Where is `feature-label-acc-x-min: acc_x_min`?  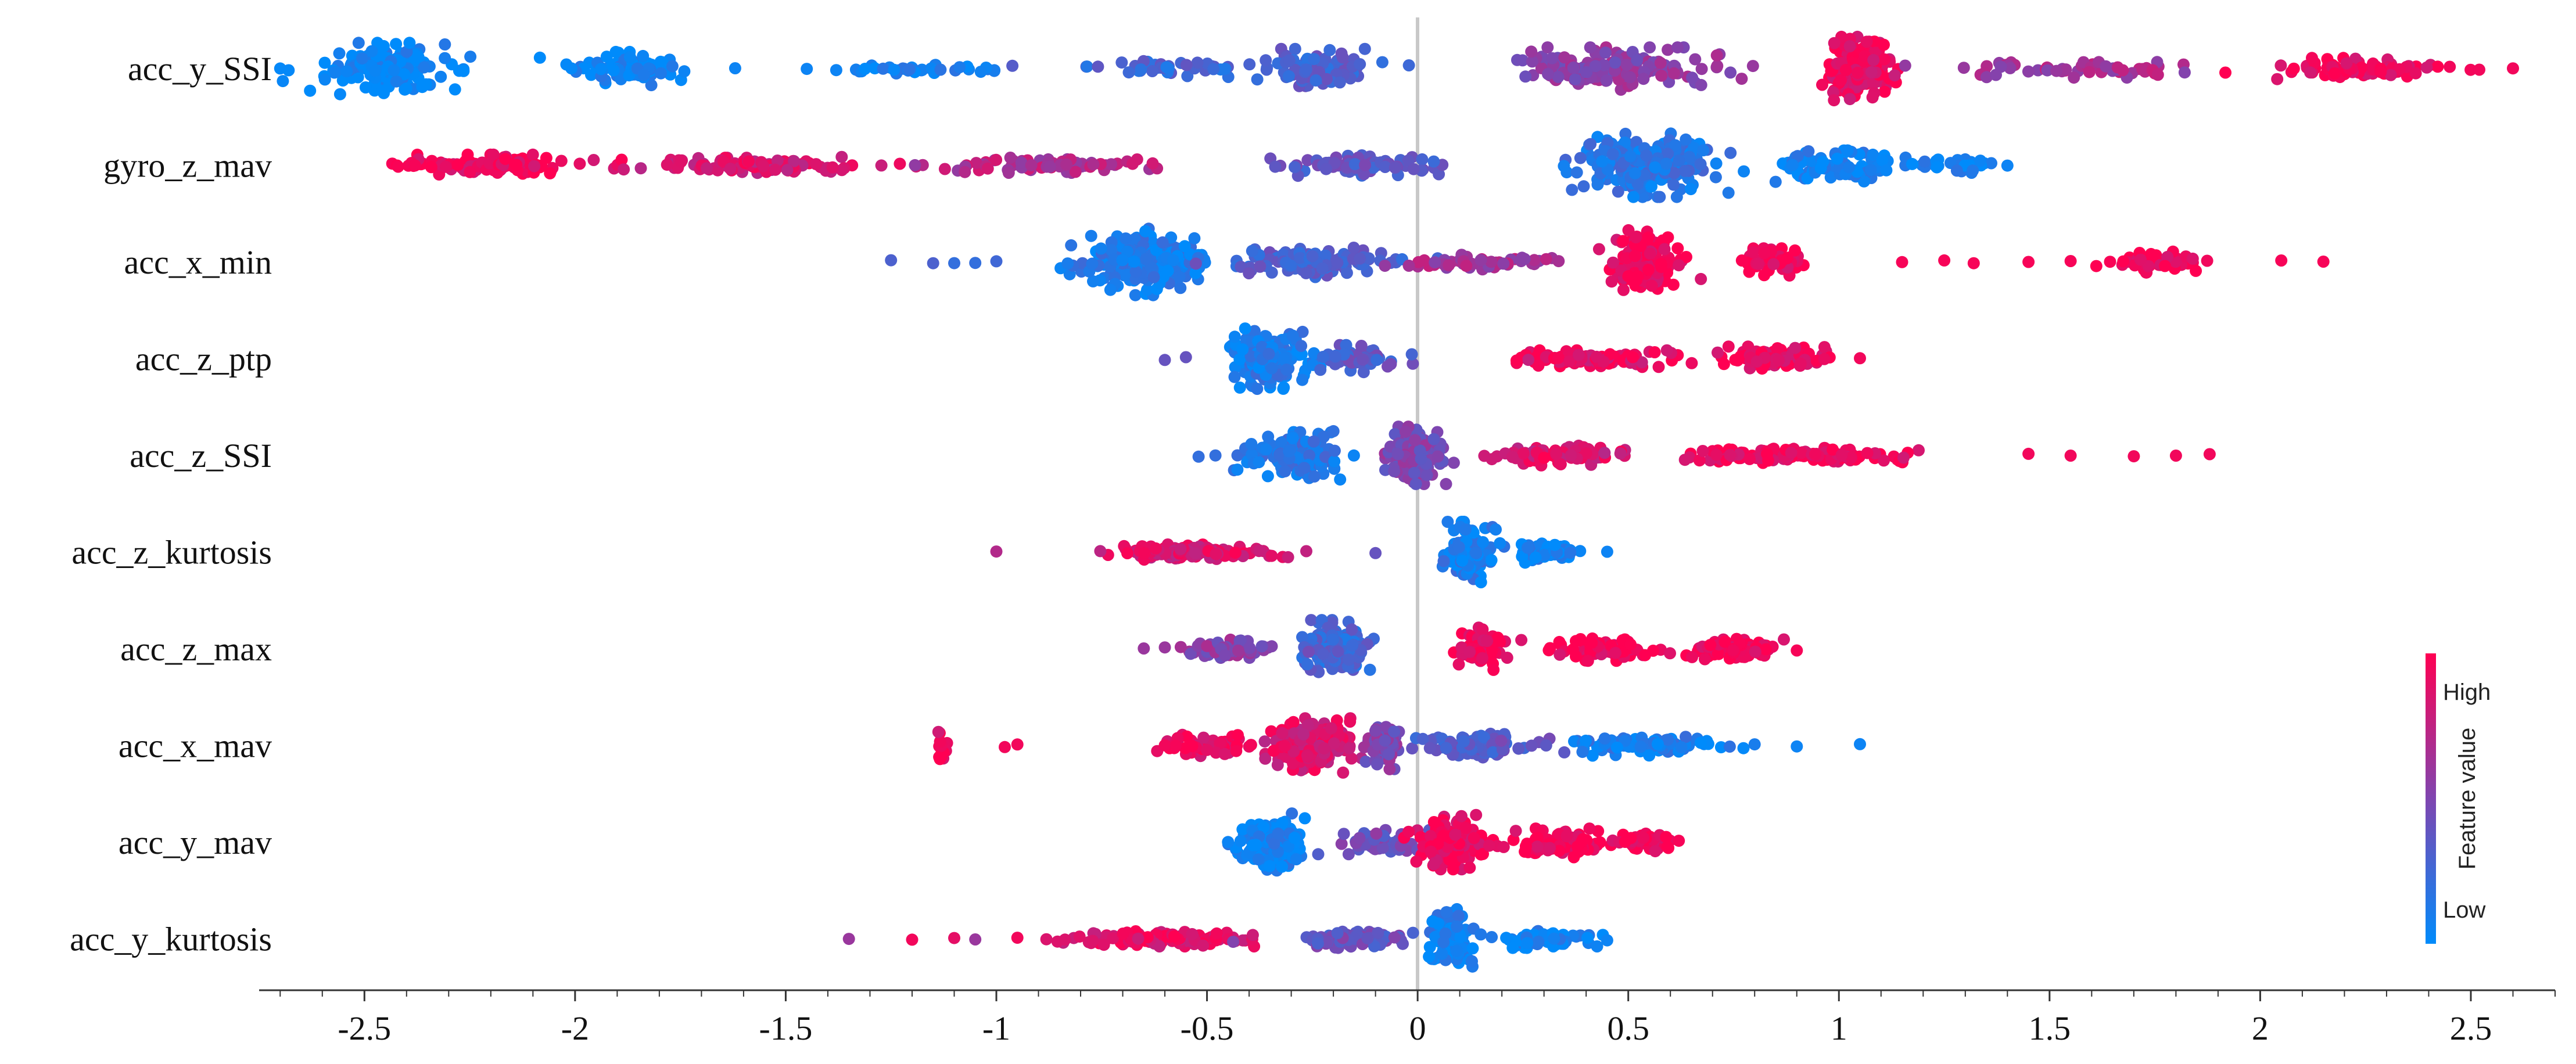
feature-label-acc-x-min: acc_x_min is located at coordinates (198, 262).